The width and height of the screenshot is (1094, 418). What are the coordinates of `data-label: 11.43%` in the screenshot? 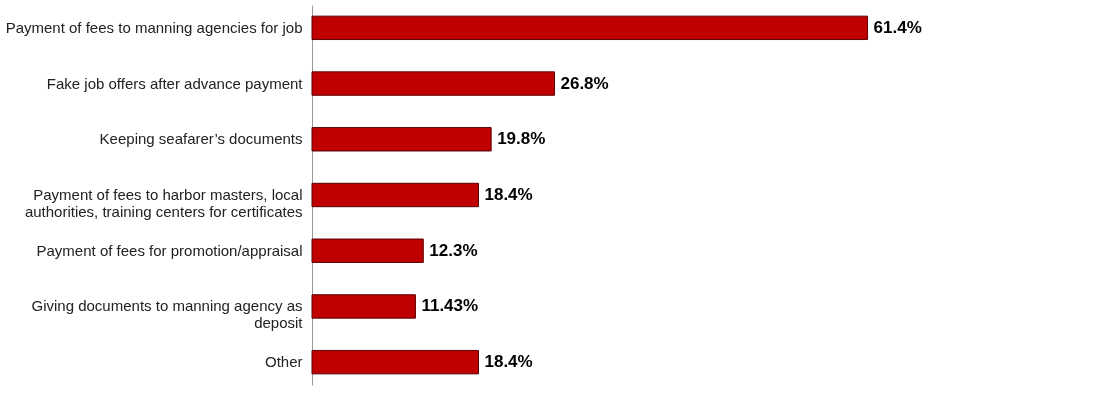 It's located at (450, 306).